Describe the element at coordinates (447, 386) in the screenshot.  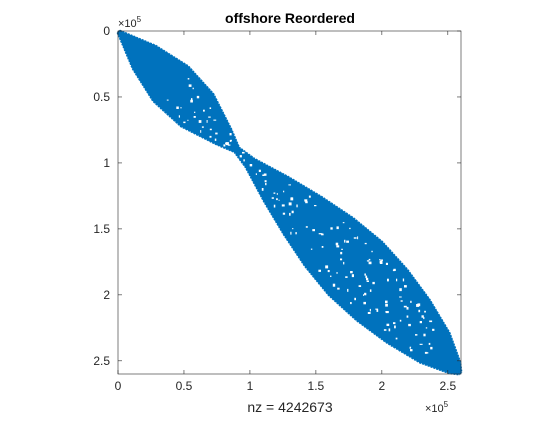
I see `x-tick-label: 2.5` at that location.